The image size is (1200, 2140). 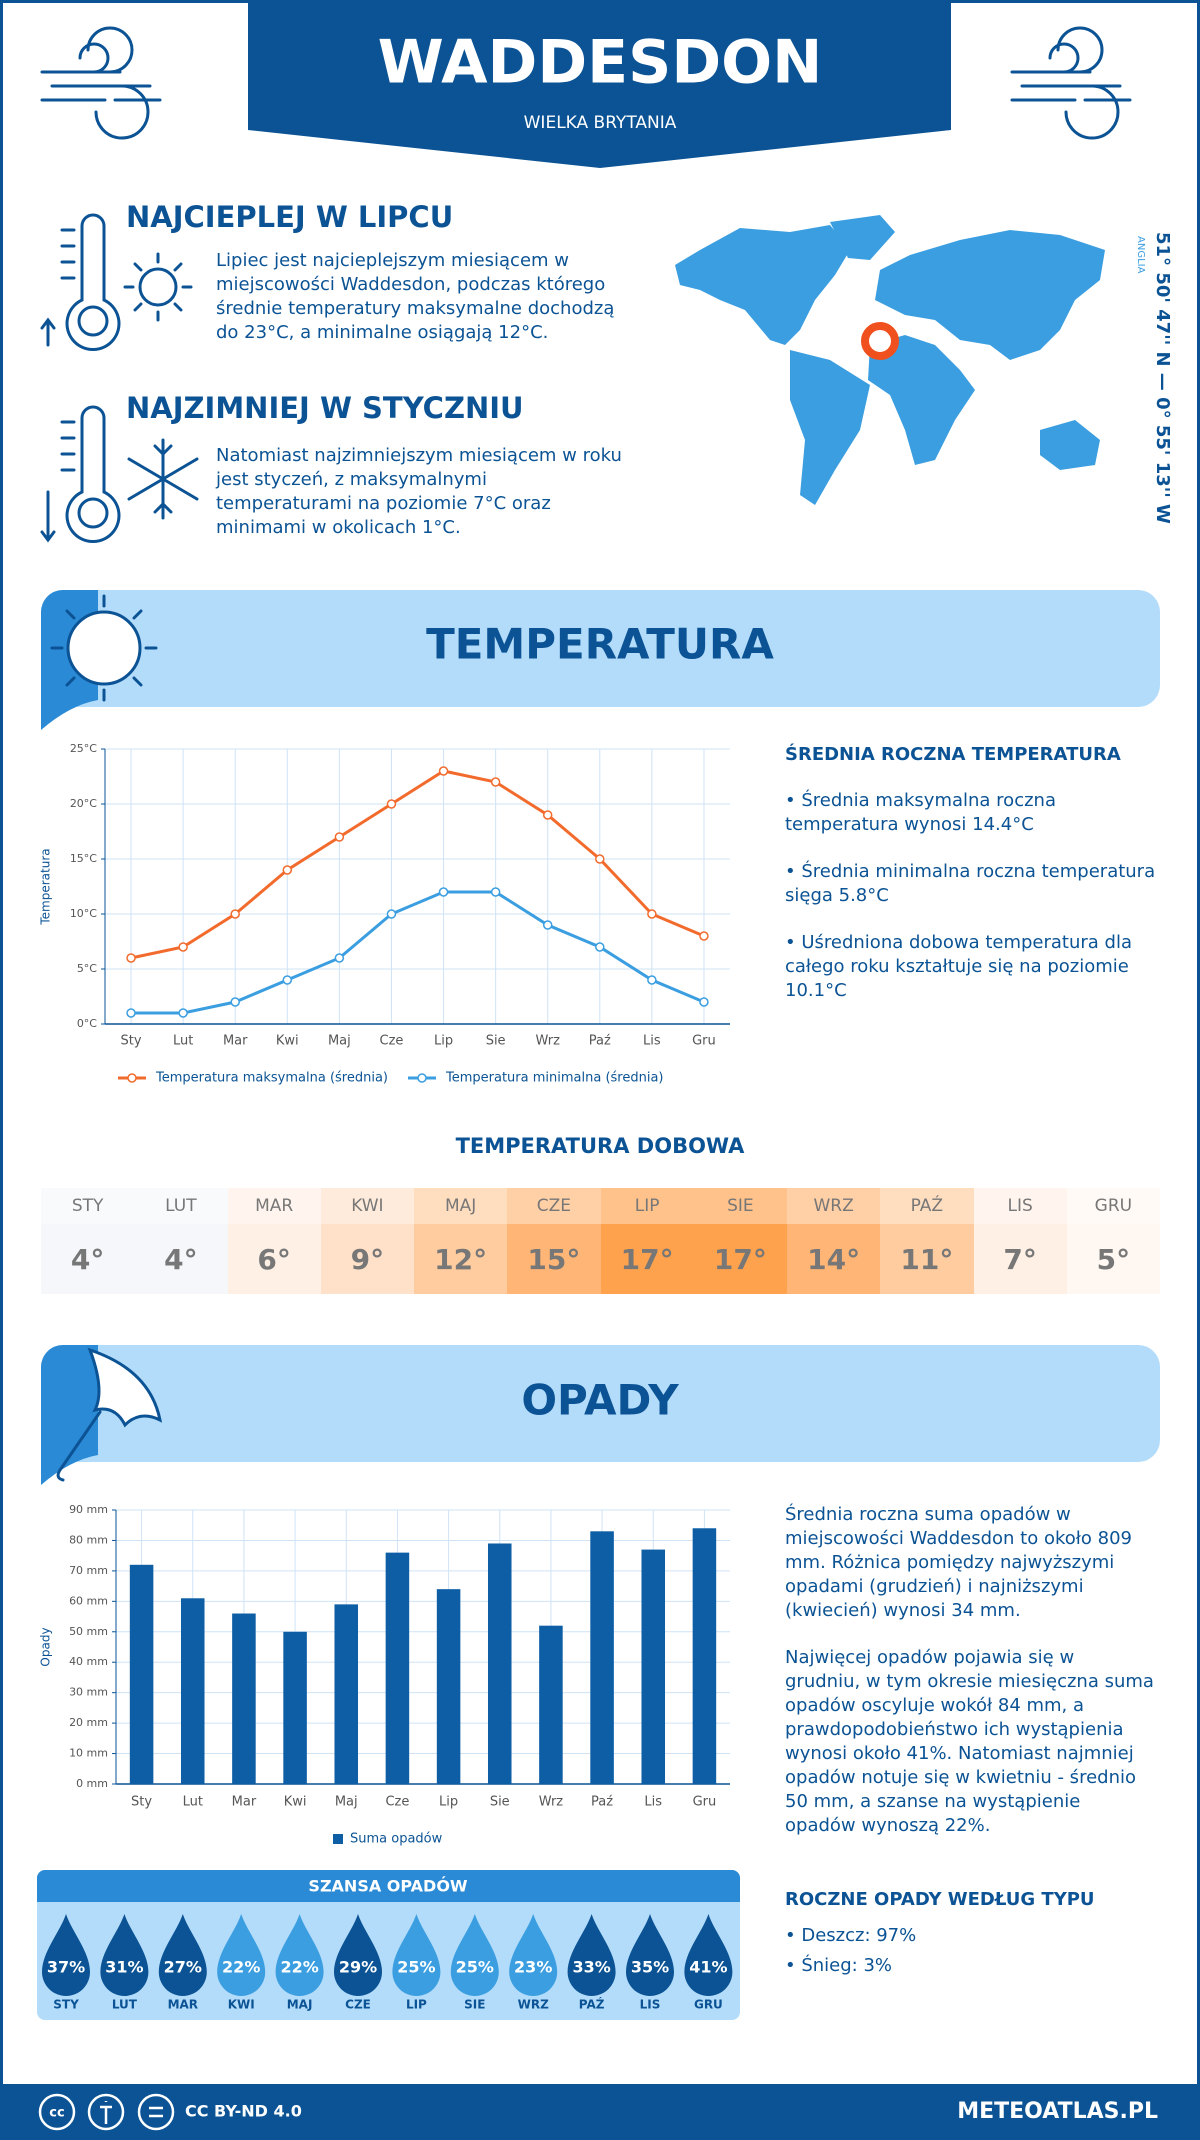 What do you see at coordinates (600, 1146) in the screenshot?
I see `daily-title: TEMPERATURA DOBOWA` at bounding box center [600, 1146].